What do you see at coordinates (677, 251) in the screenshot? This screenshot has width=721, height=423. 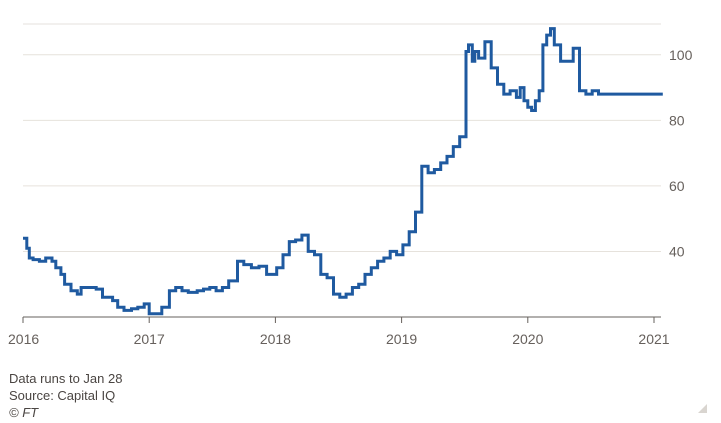 I see `y-tick-label-40: 40` at bounding box center [677, 251].